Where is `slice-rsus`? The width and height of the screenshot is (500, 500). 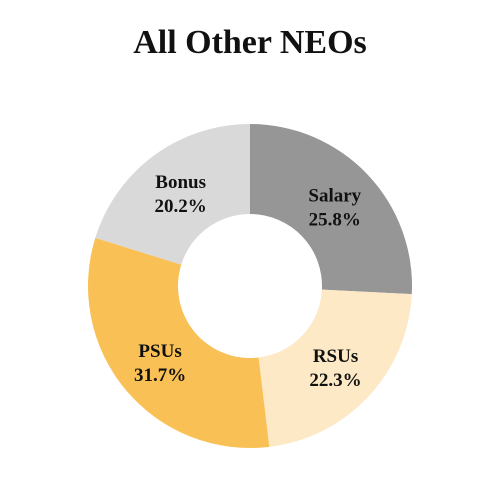
slice-rsus is located at coordinates (335, 368).